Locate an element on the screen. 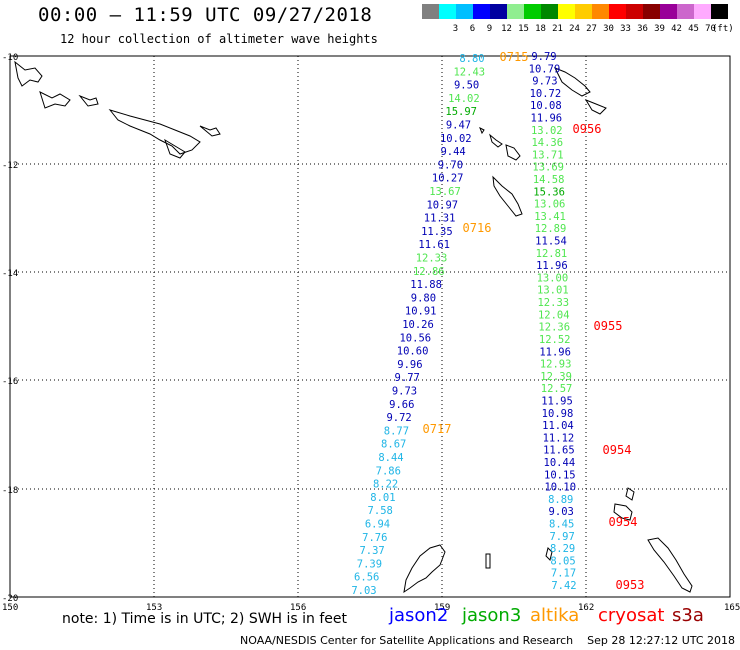  scale-label: 21 is located at coordinates (557, 29).